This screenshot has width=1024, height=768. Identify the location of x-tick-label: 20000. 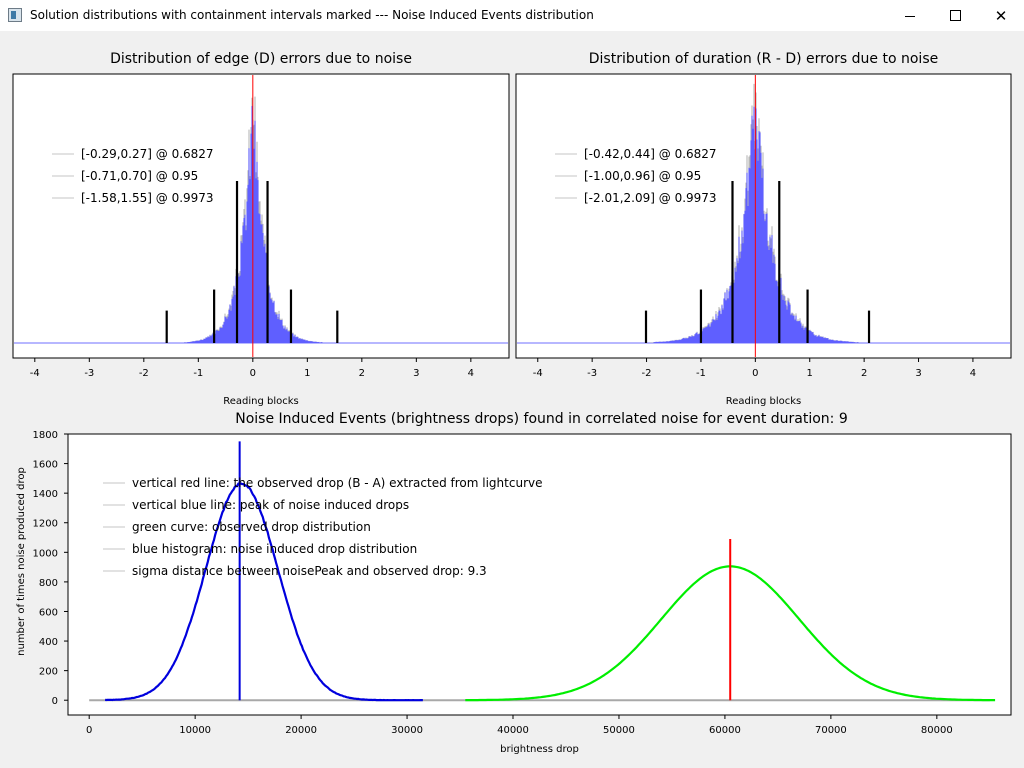
(301, 730).